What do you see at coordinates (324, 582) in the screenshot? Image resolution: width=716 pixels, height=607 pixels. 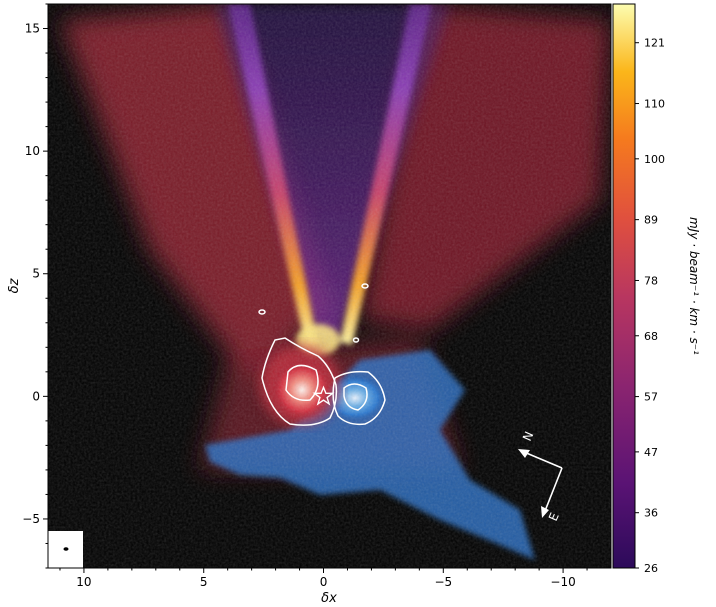 I see `x-tick-label: 0` at bounding box center [324, 582].